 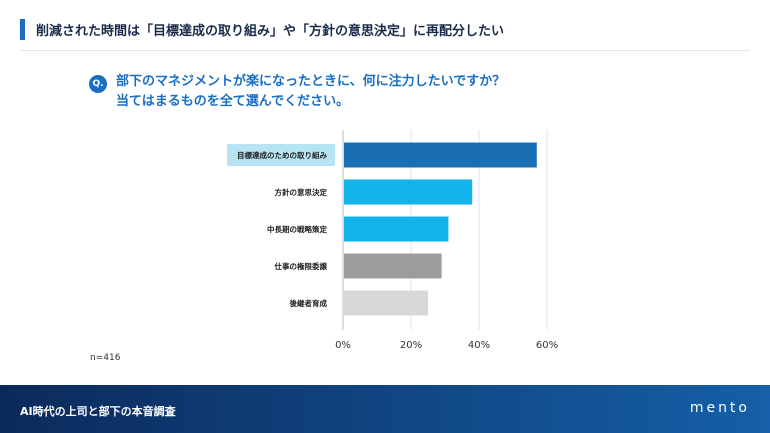 I want to click on footer-bar: AI時代の上司と部下の本音調査 mento, so click(x=385, y=409).